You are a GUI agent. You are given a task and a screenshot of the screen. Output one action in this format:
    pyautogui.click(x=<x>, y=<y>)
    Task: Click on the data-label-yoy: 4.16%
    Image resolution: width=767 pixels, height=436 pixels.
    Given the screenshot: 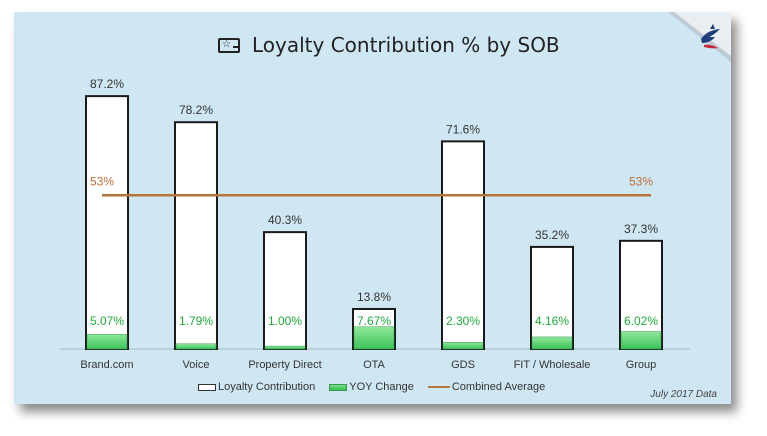 What is the action you would take?
    pyautogui.click(x=552, y=321)
    